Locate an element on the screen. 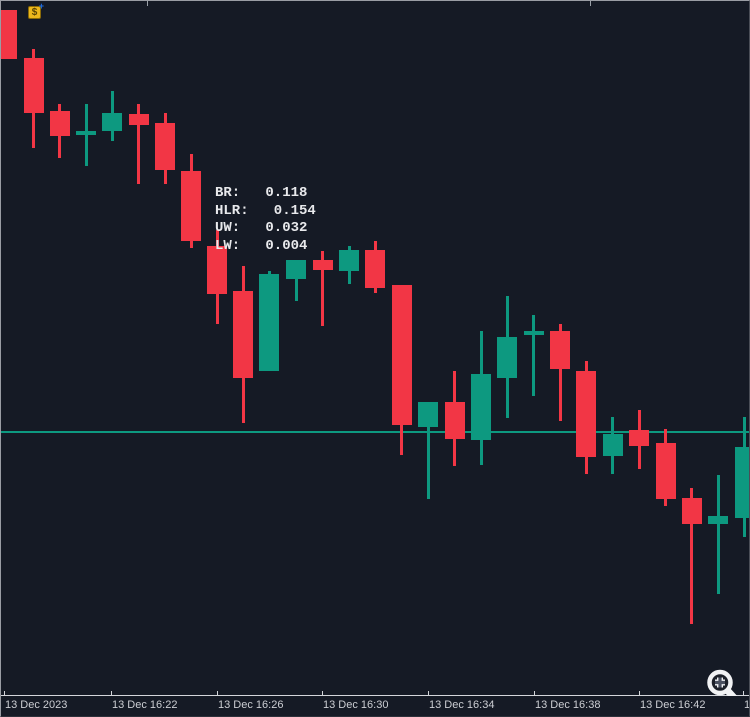 The height and width of the screenshot is (717, 750). plus-badge-icon: + is located at coordinates (41, 6).